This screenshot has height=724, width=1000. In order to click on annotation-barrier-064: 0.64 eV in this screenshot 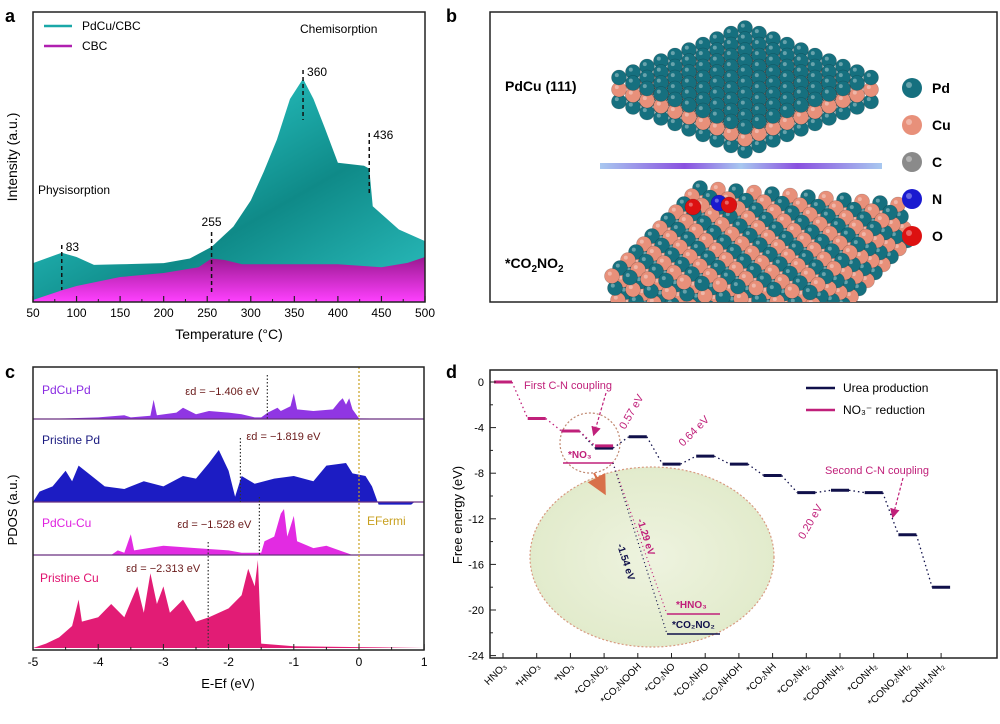, I will do `click(695, 431)`.